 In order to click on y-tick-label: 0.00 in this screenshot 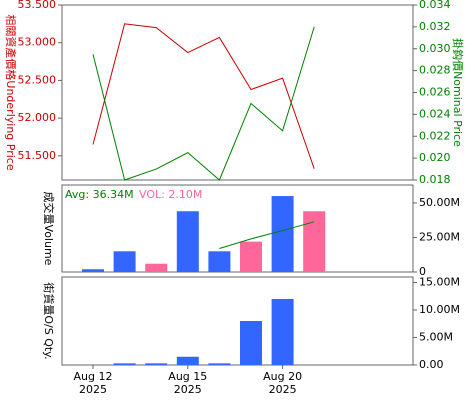, I will do `click(431, 364)`.